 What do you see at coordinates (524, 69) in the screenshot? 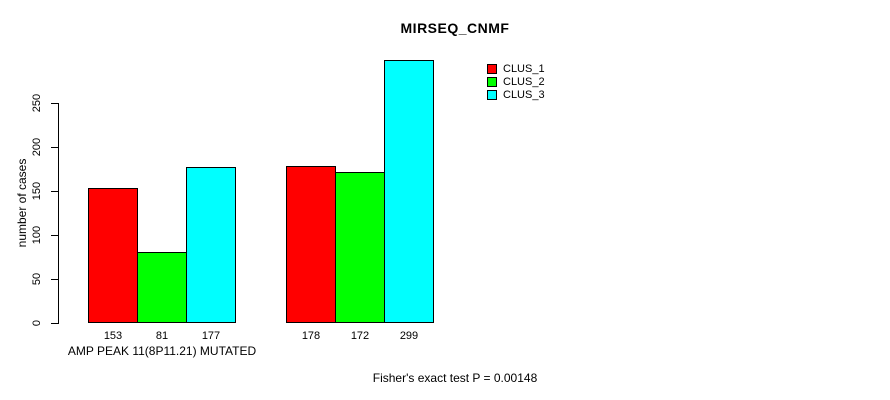
I see `legend-label: CLUS_1` at bounding box center [524, 69].